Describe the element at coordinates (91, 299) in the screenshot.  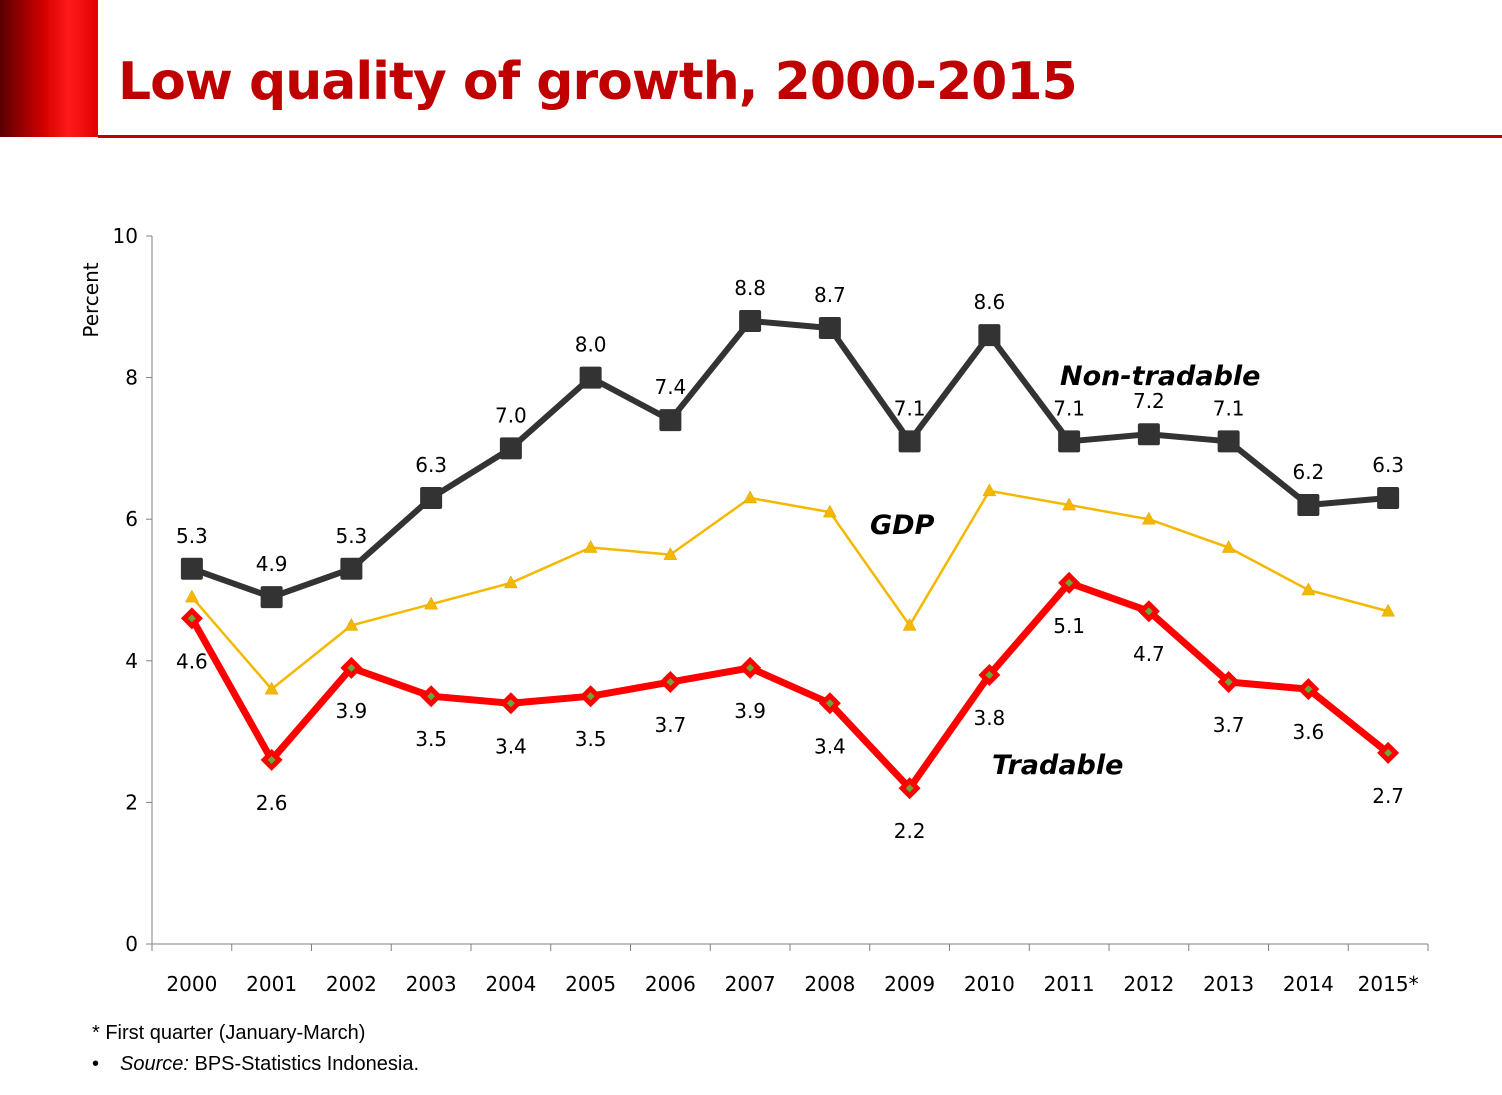
I see `y-axis-title: Percent` at that location.